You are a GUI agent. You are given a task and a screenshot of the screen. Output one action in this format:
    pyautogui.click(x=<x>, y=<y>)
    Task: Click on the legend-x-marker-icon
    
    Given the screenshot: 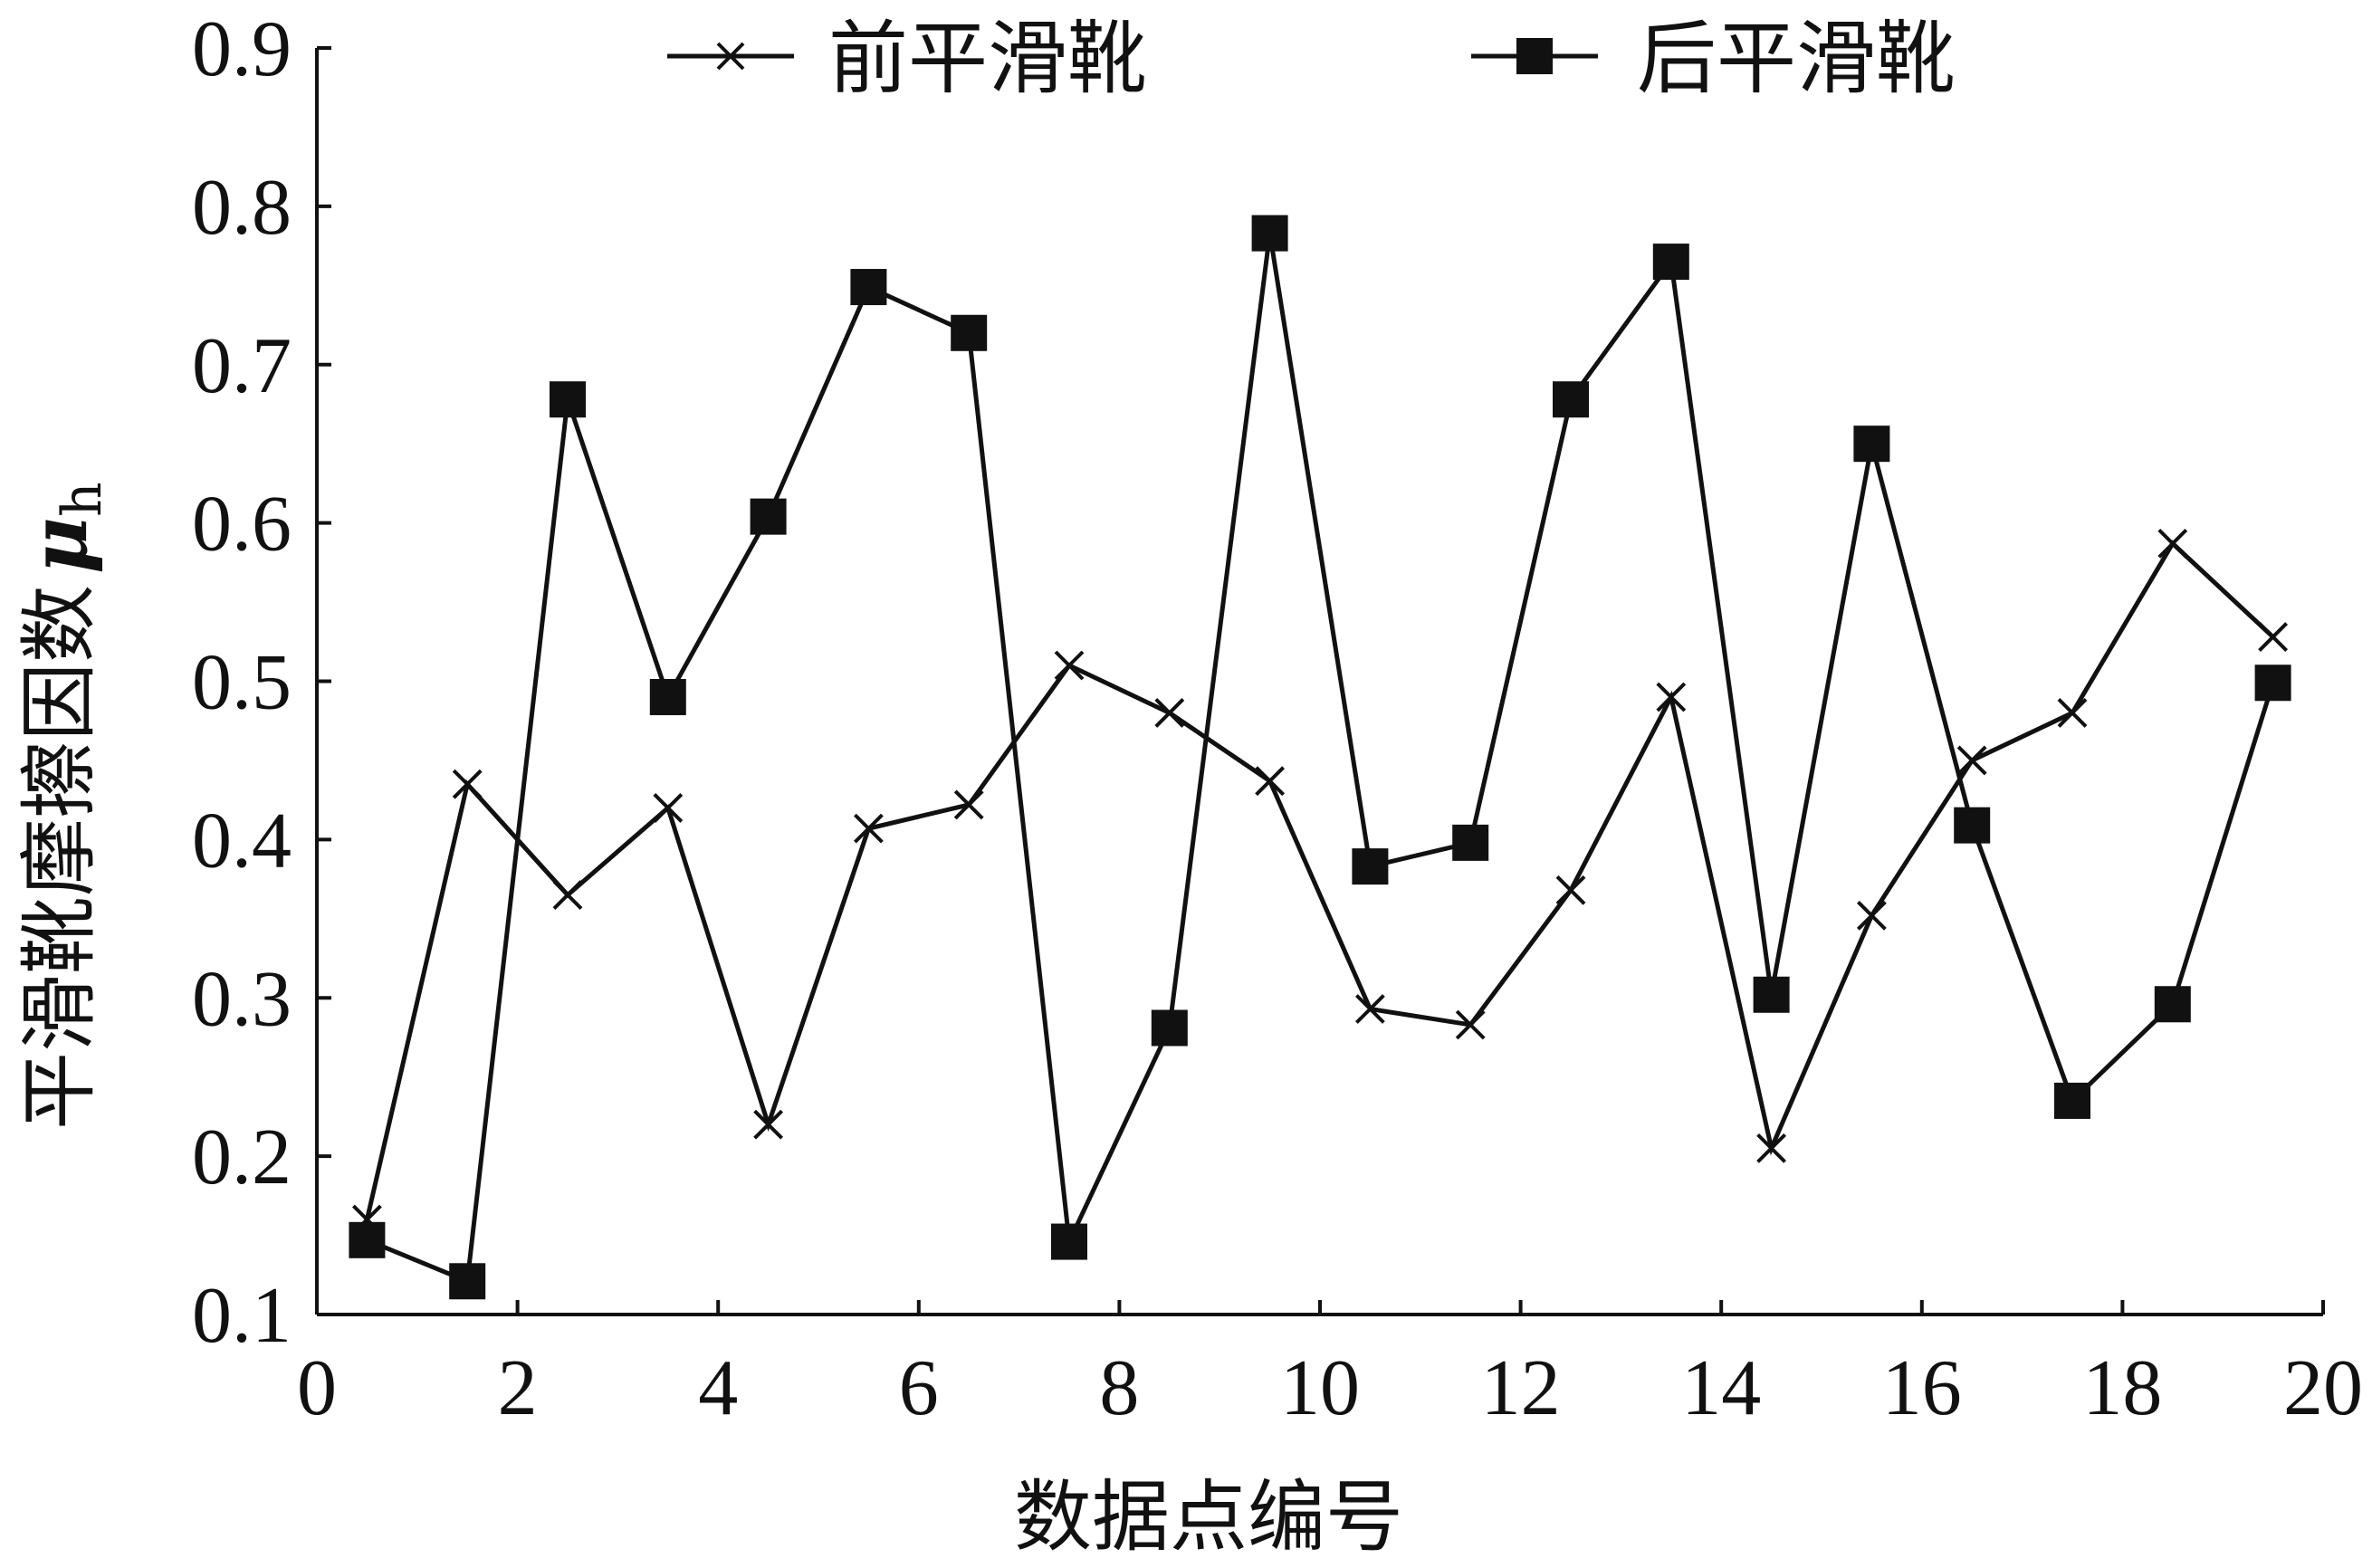 What is the action you would take?
    pyautogui.click(x=730, y=56)
    